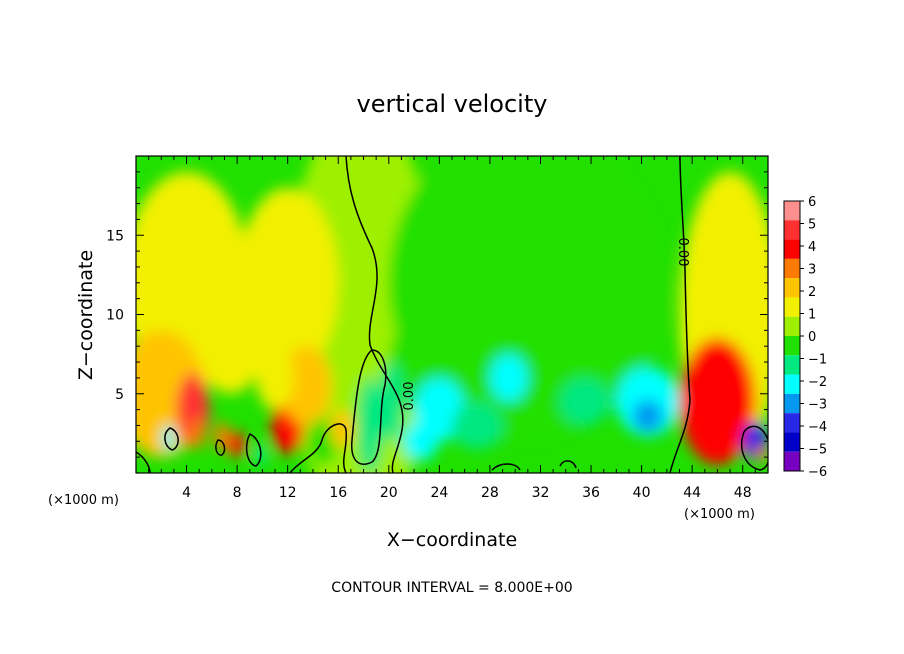 The height and width of the screenshot is (654, 904). Describe the element at coordinates (143, 462) in the screenshot. I see `contour-line-left-edge` at that location.